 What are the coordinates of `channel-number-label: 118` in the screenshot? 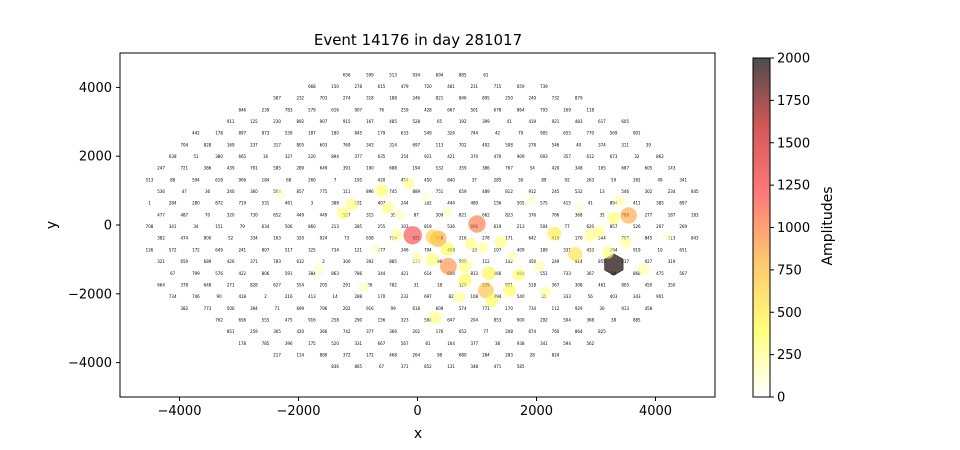 It's located at (590, 109).